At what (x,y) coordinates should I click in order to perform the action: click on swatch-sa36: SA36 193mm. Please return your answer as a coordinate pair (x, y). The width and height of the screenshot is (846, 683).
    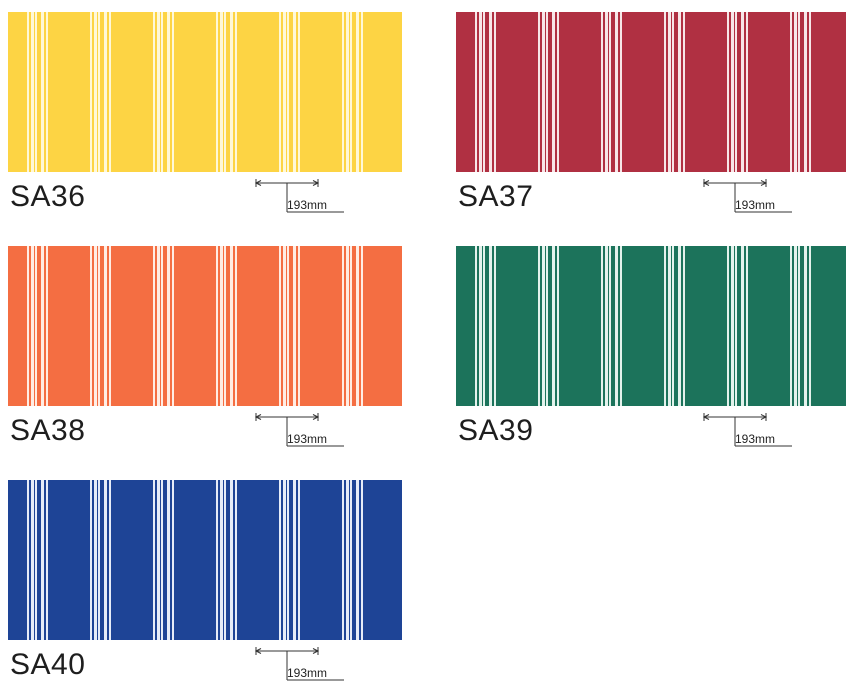
    Looking at the image, I should click on (205, 112).